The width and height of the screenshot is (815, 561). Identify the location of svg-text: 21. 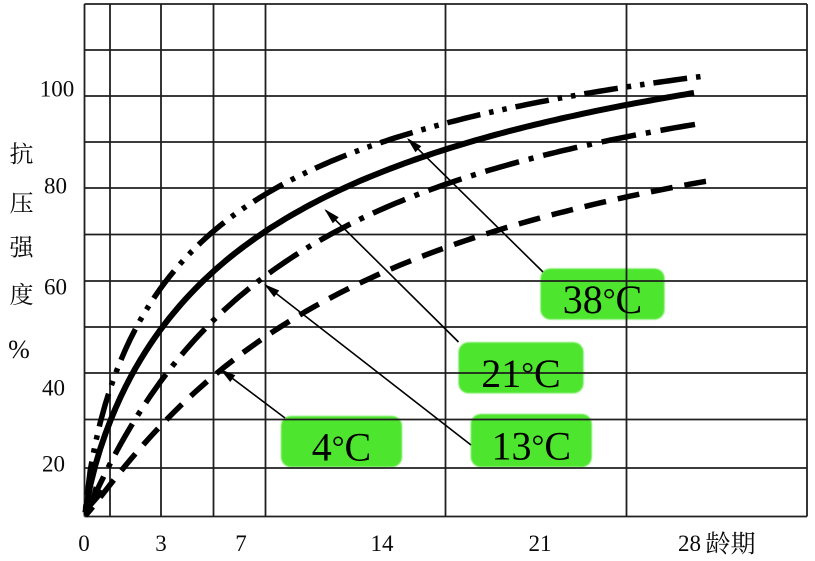
(540, 543).